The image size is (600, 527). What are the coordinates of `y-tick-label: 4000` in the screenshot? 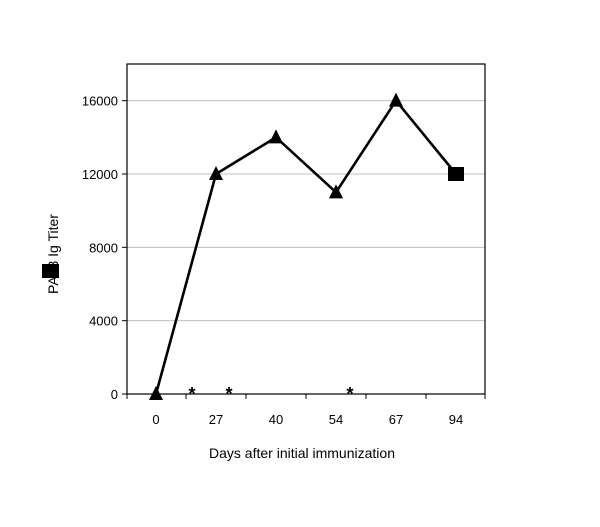 It's located at (103, 321).